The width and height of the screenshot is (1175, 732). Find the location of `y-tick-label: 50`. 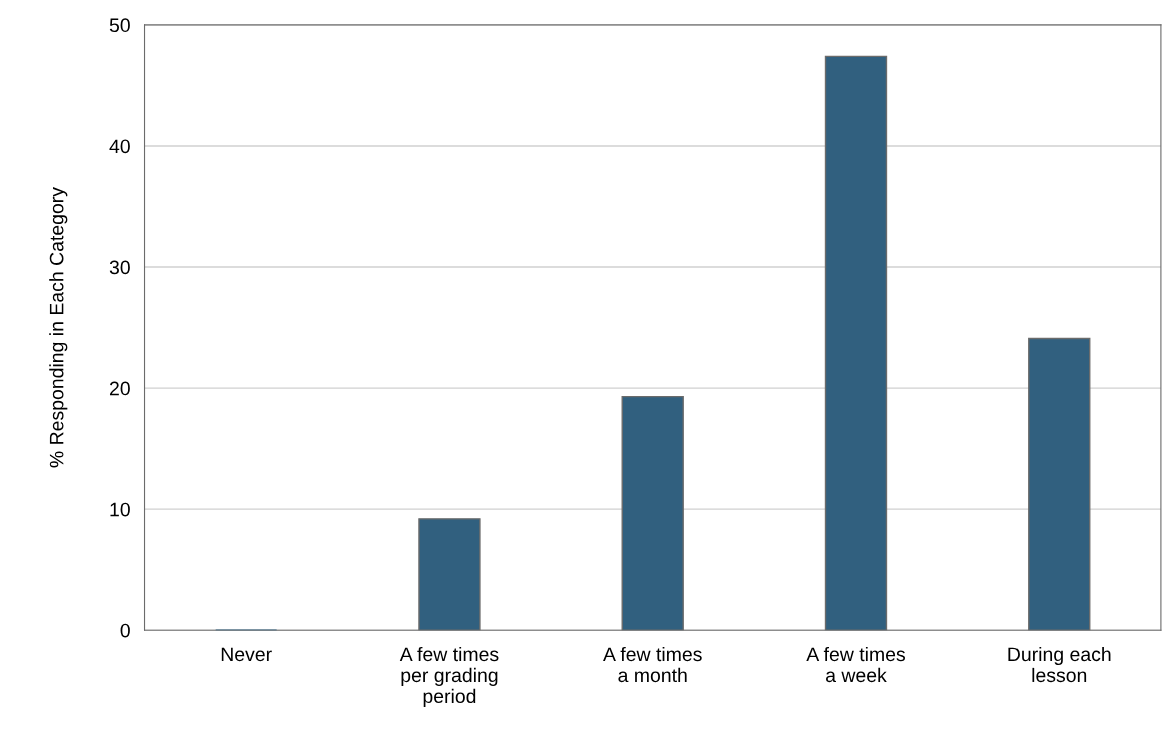

y-tick-label: 50 is located at coordinates (119, 25).